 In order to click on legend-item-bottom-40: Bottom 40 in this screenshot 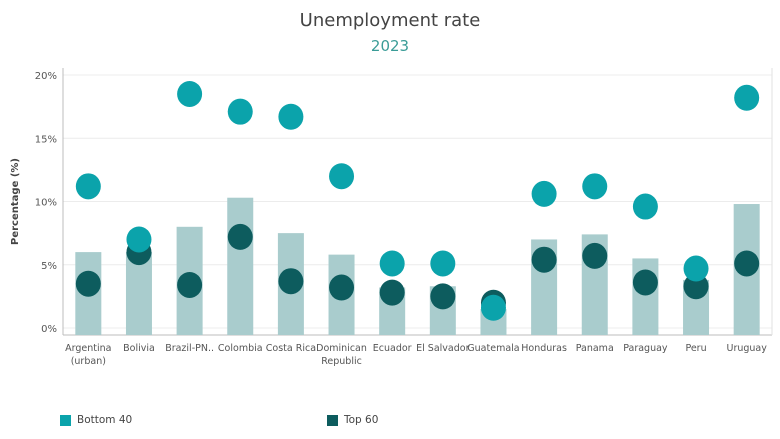, I will do `click(96, 420)`.